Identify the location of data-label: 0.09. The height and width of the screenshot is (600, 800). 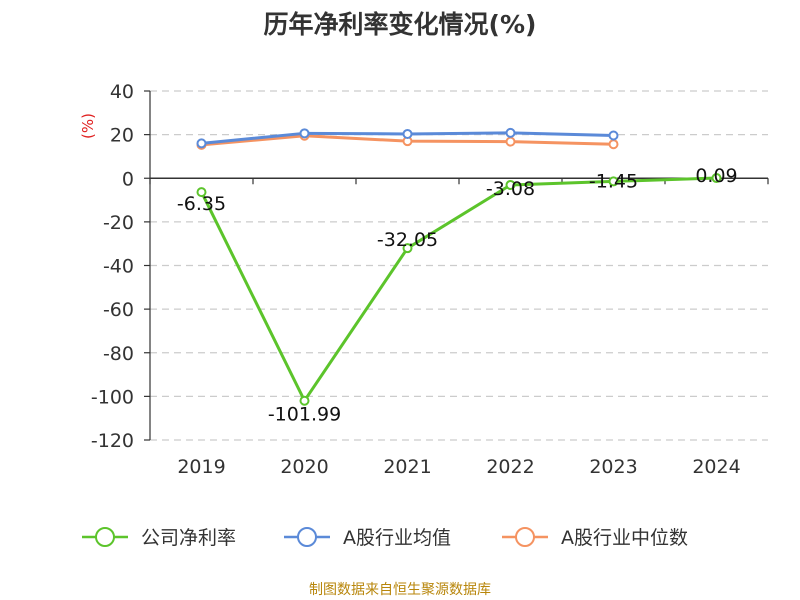
(716, 176).